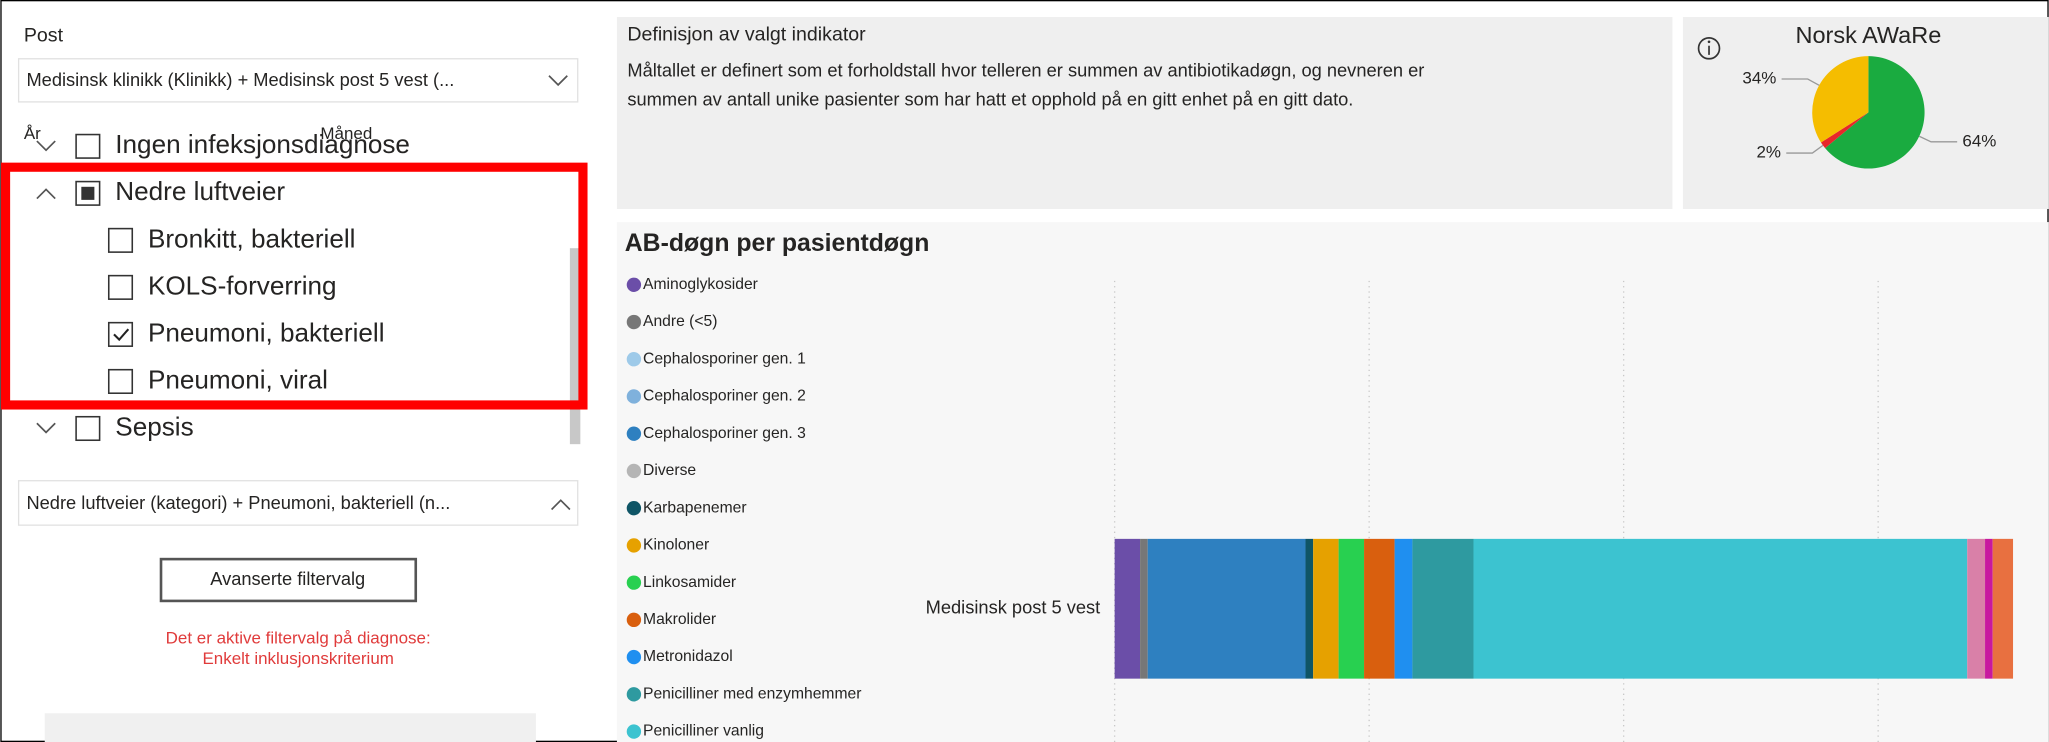 The image size is (2049, 742). What do you see at coordinates (688, 656) in the screenshot?
I see `legend-label: Metronidazol` at bounding box center [688, 656].